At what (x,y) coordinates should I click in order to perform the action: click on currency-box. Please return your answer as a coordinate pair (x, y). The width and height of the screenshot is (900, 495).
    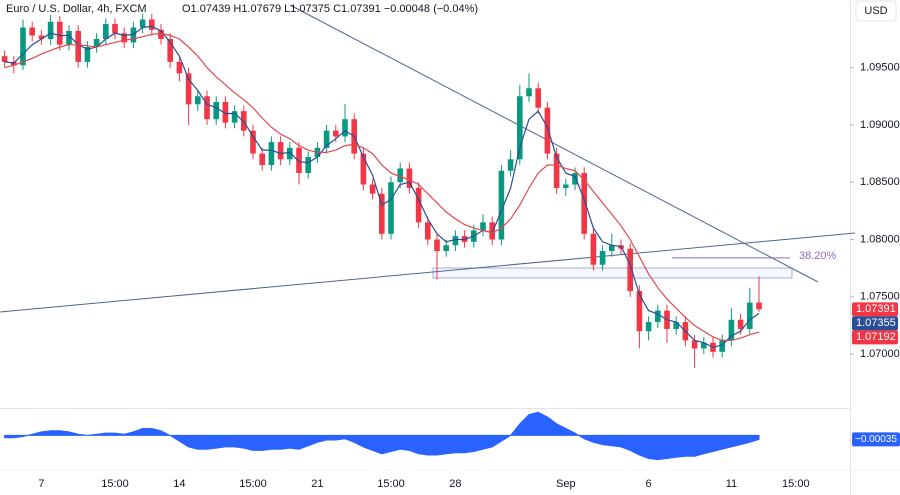
    Looking at the image, I should click on (876, 11).